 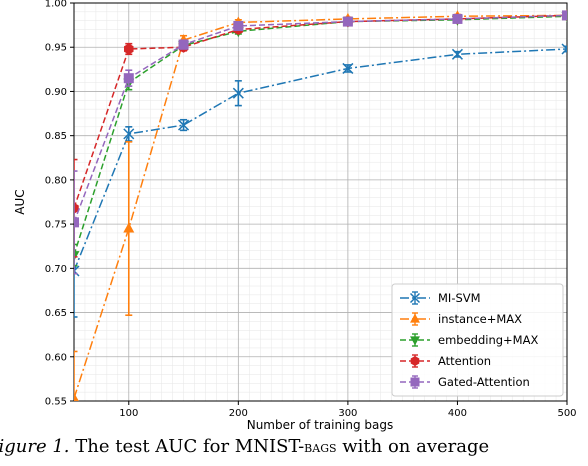 I want to click on x-tick-label: 200, so click(x=238, y=413).